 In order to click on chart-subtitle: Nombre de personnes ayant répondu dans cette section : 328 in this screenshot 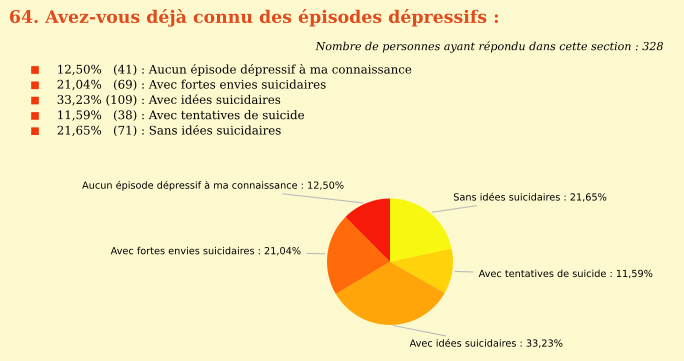, I will do `click(489, 47)`.